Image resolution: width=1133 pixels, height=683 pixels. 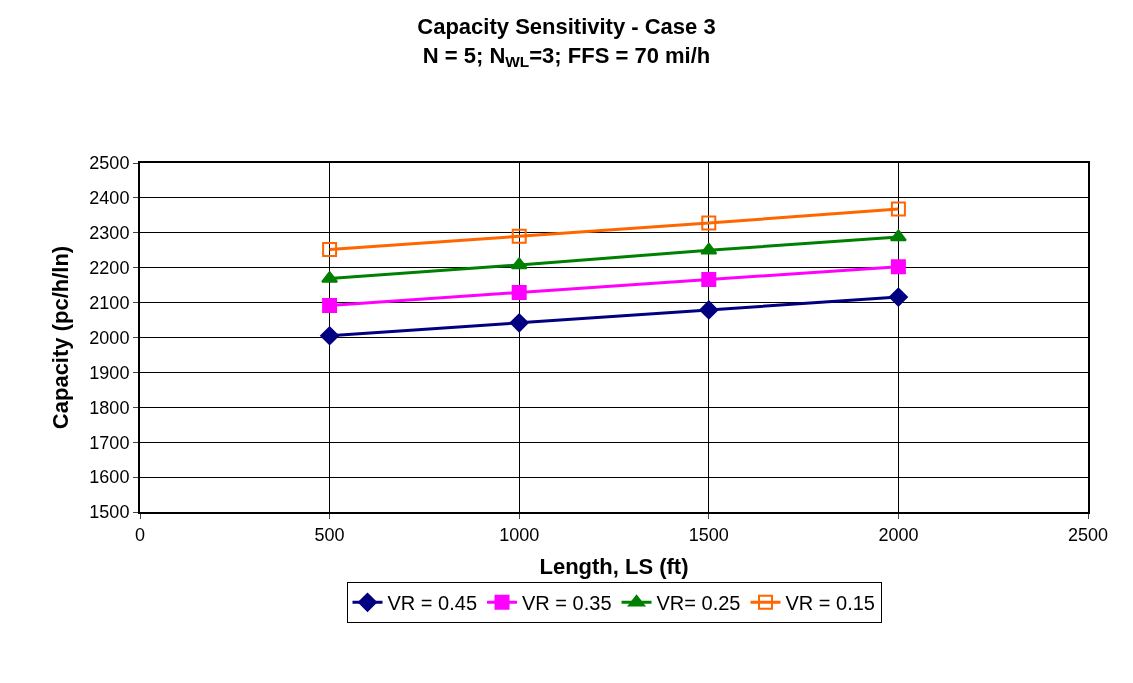 I want to click on x-tick-label: 1500, so click(x=708, y=534).